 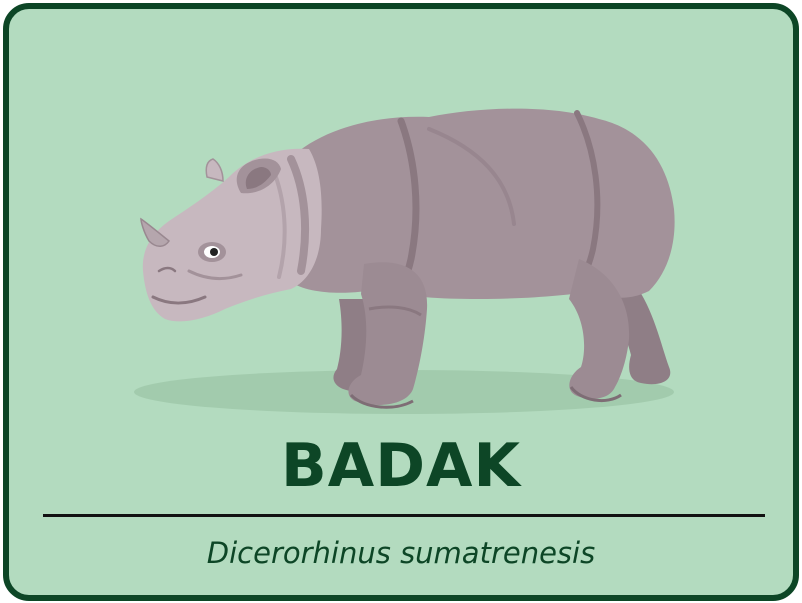 What do you see at coordinates (395, 311) in the screenshot?
I see `rhino-leg-fold` at bounding box center [395, 311].